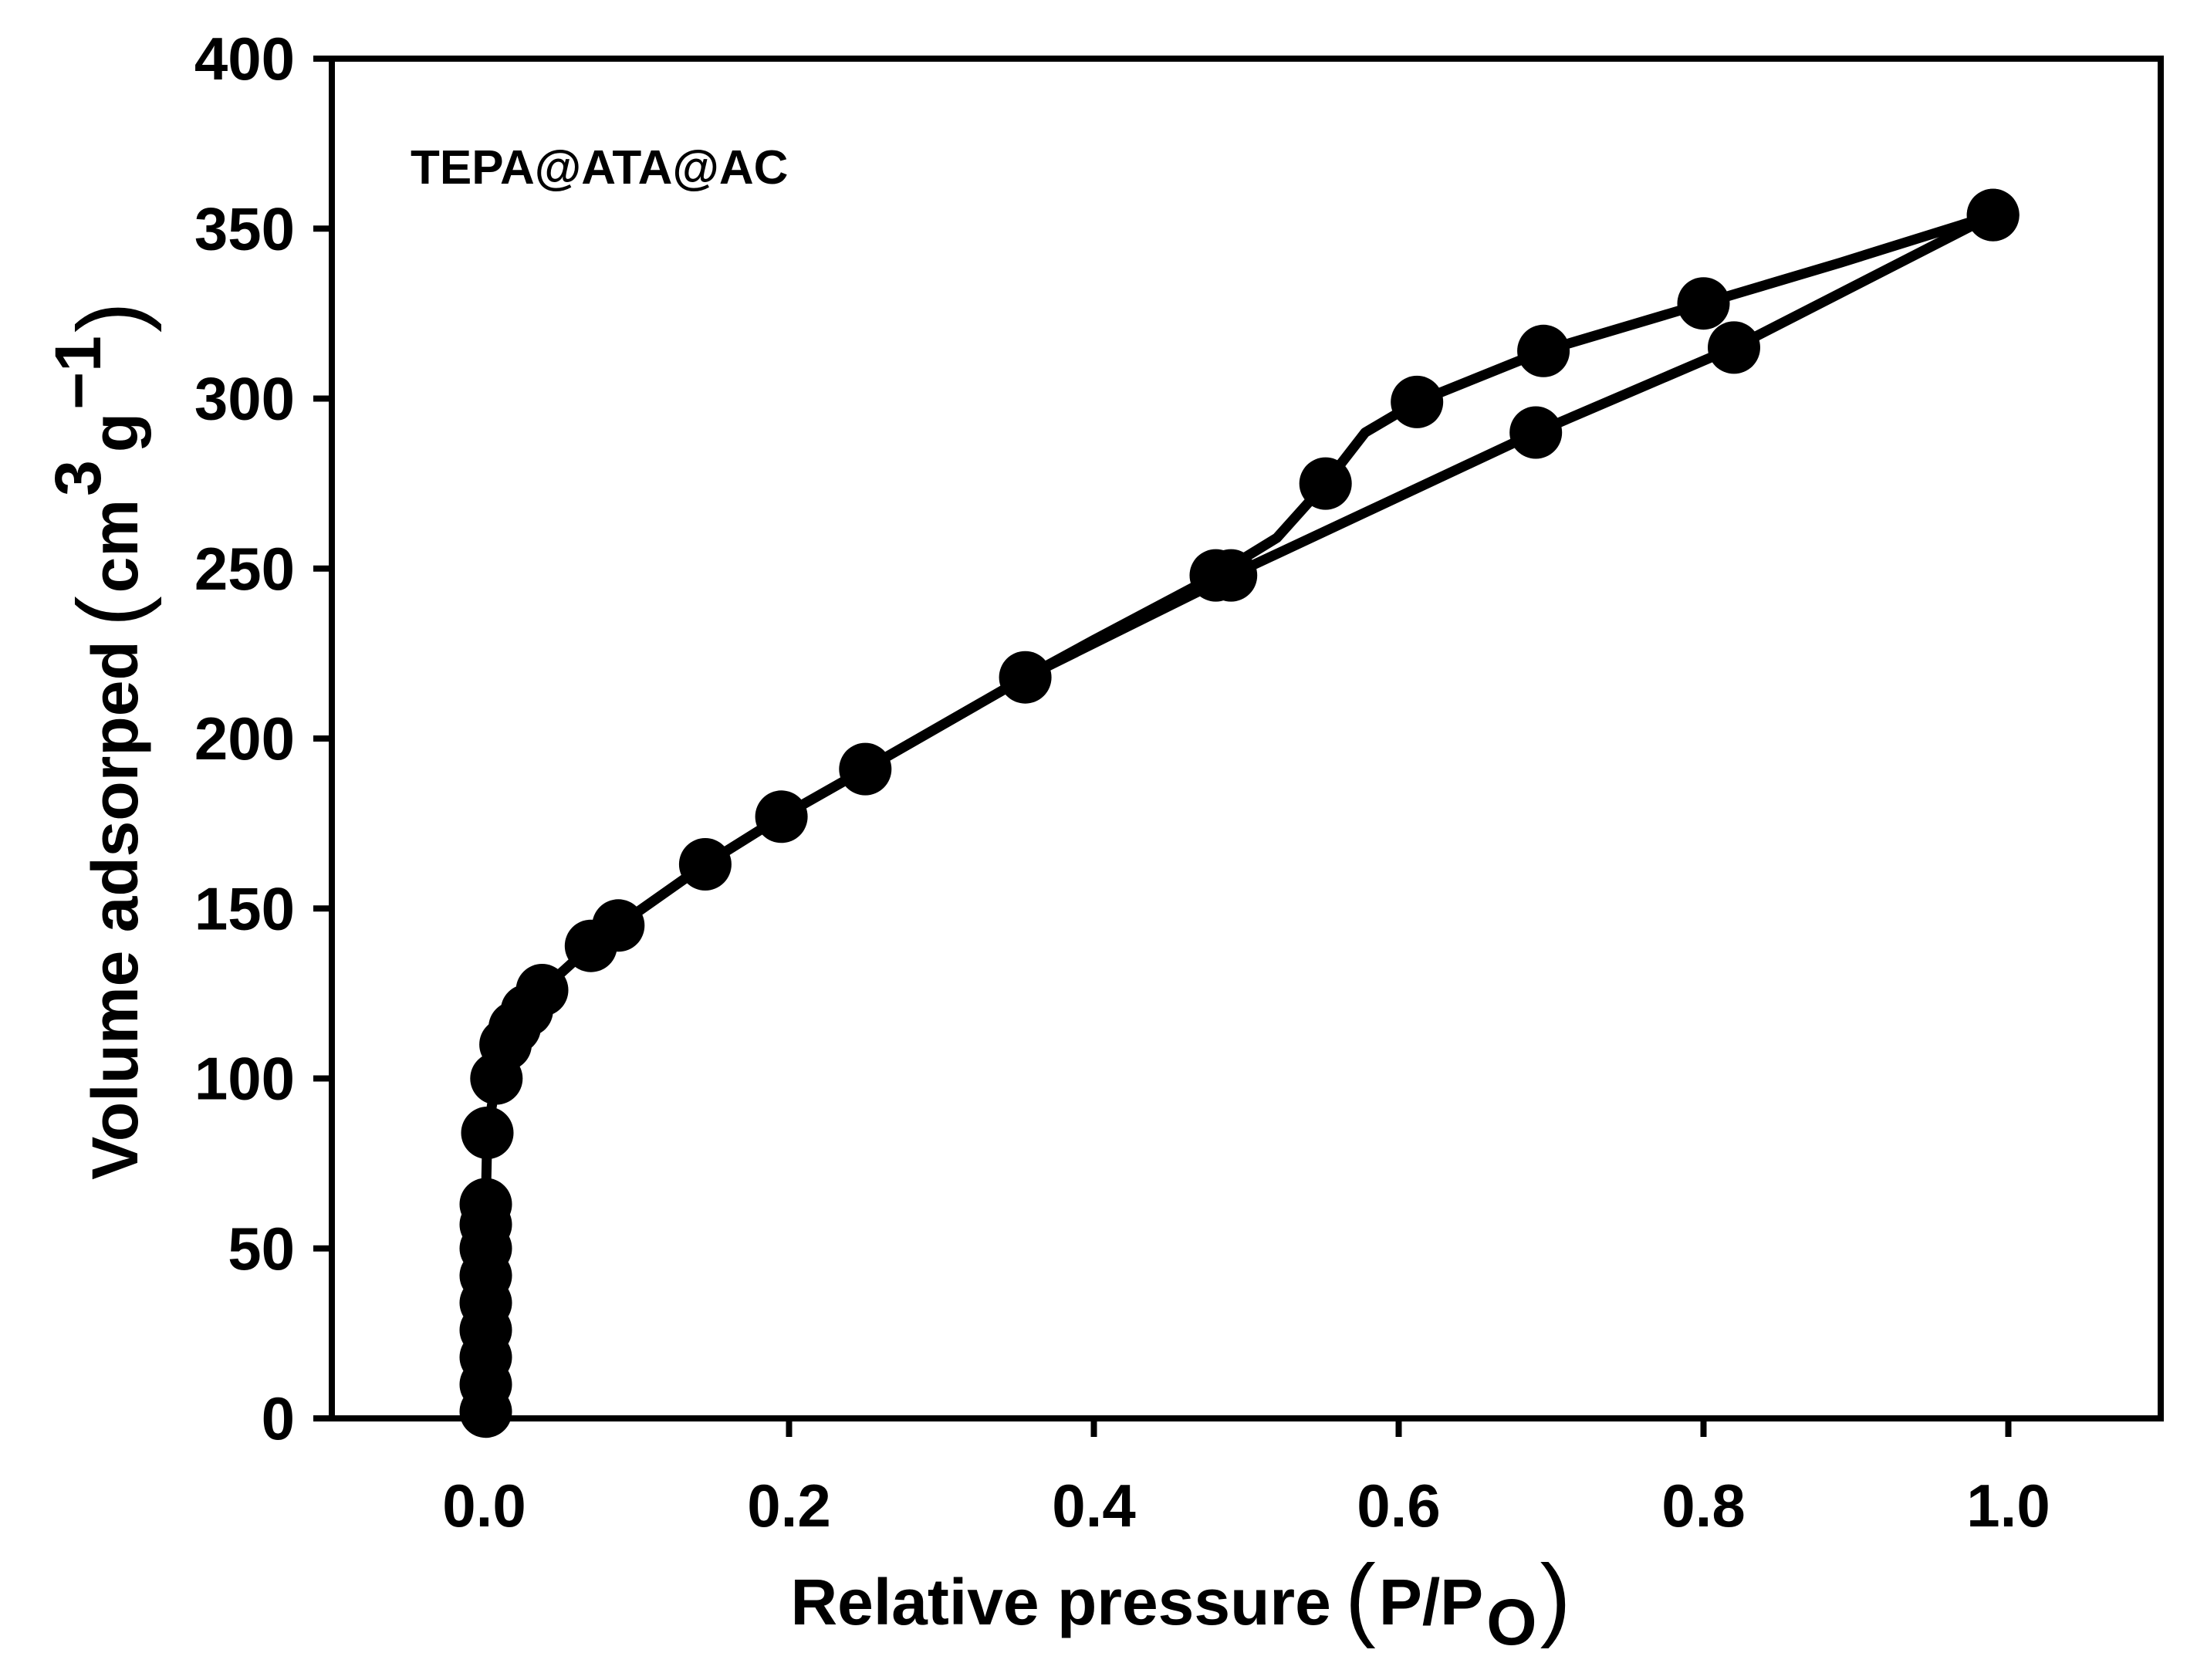 This screenshot has height=1680, width=2197. What do you see at coordinates (244, 228) in the screenshot?
I see `y-tick-label-7: 350` at bounding box center [244, 228].